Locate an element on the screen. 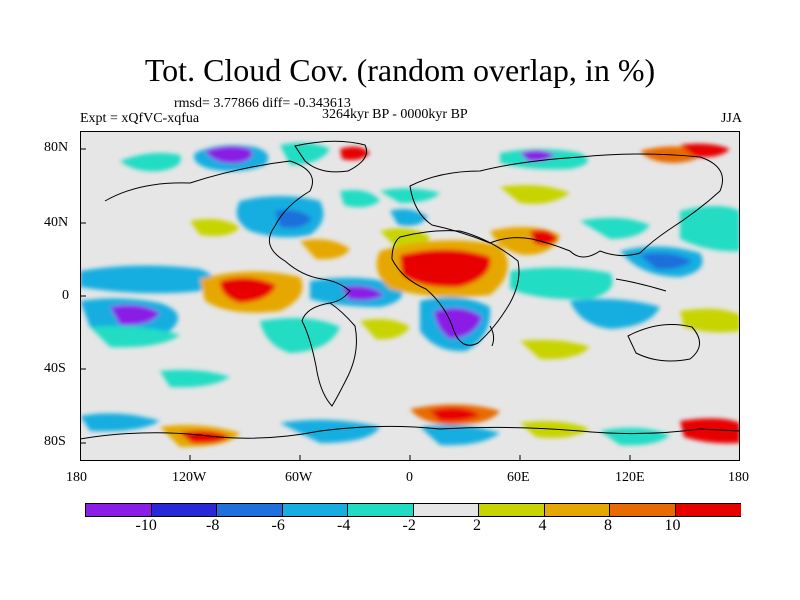  legend-label: -2 is located at coordinates (409, 525).